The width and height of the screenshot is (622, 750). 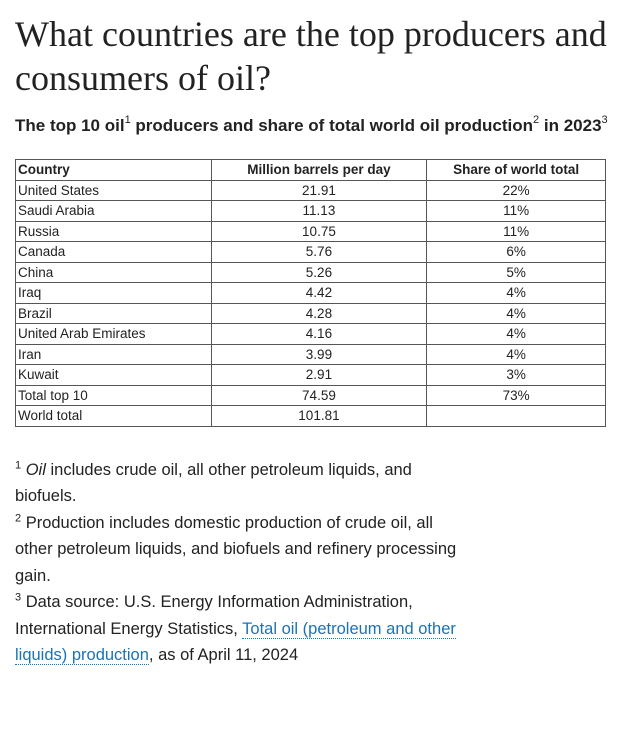 What do you see at coordinates (319, 313) in the screenshot?
I see `cell-barrels-per-day: 4.28` at bounding box center [319, 313].